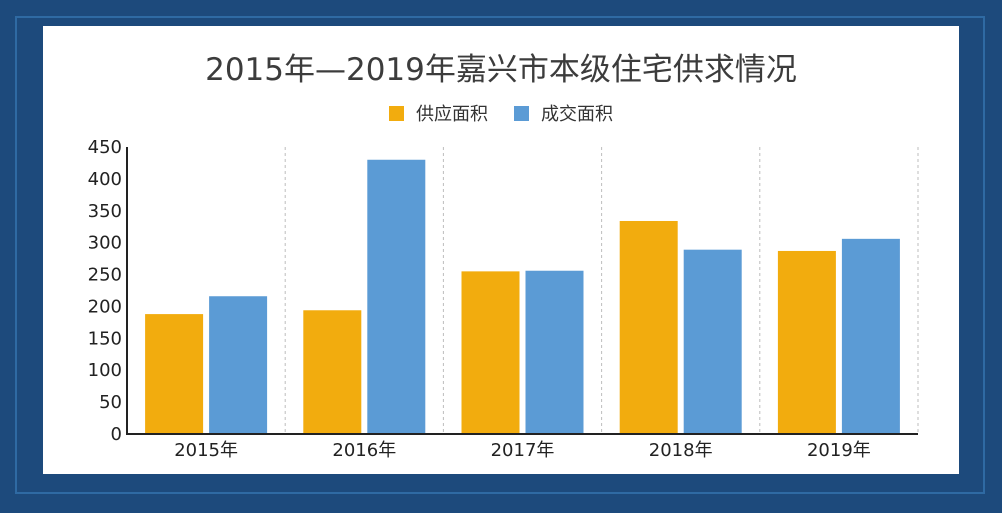 The width and height of the screenshot is (1002, 513). Describe the element at coordinates (364, 450) in the screenshot. I see `x-tick-label: 2016年` at that location.